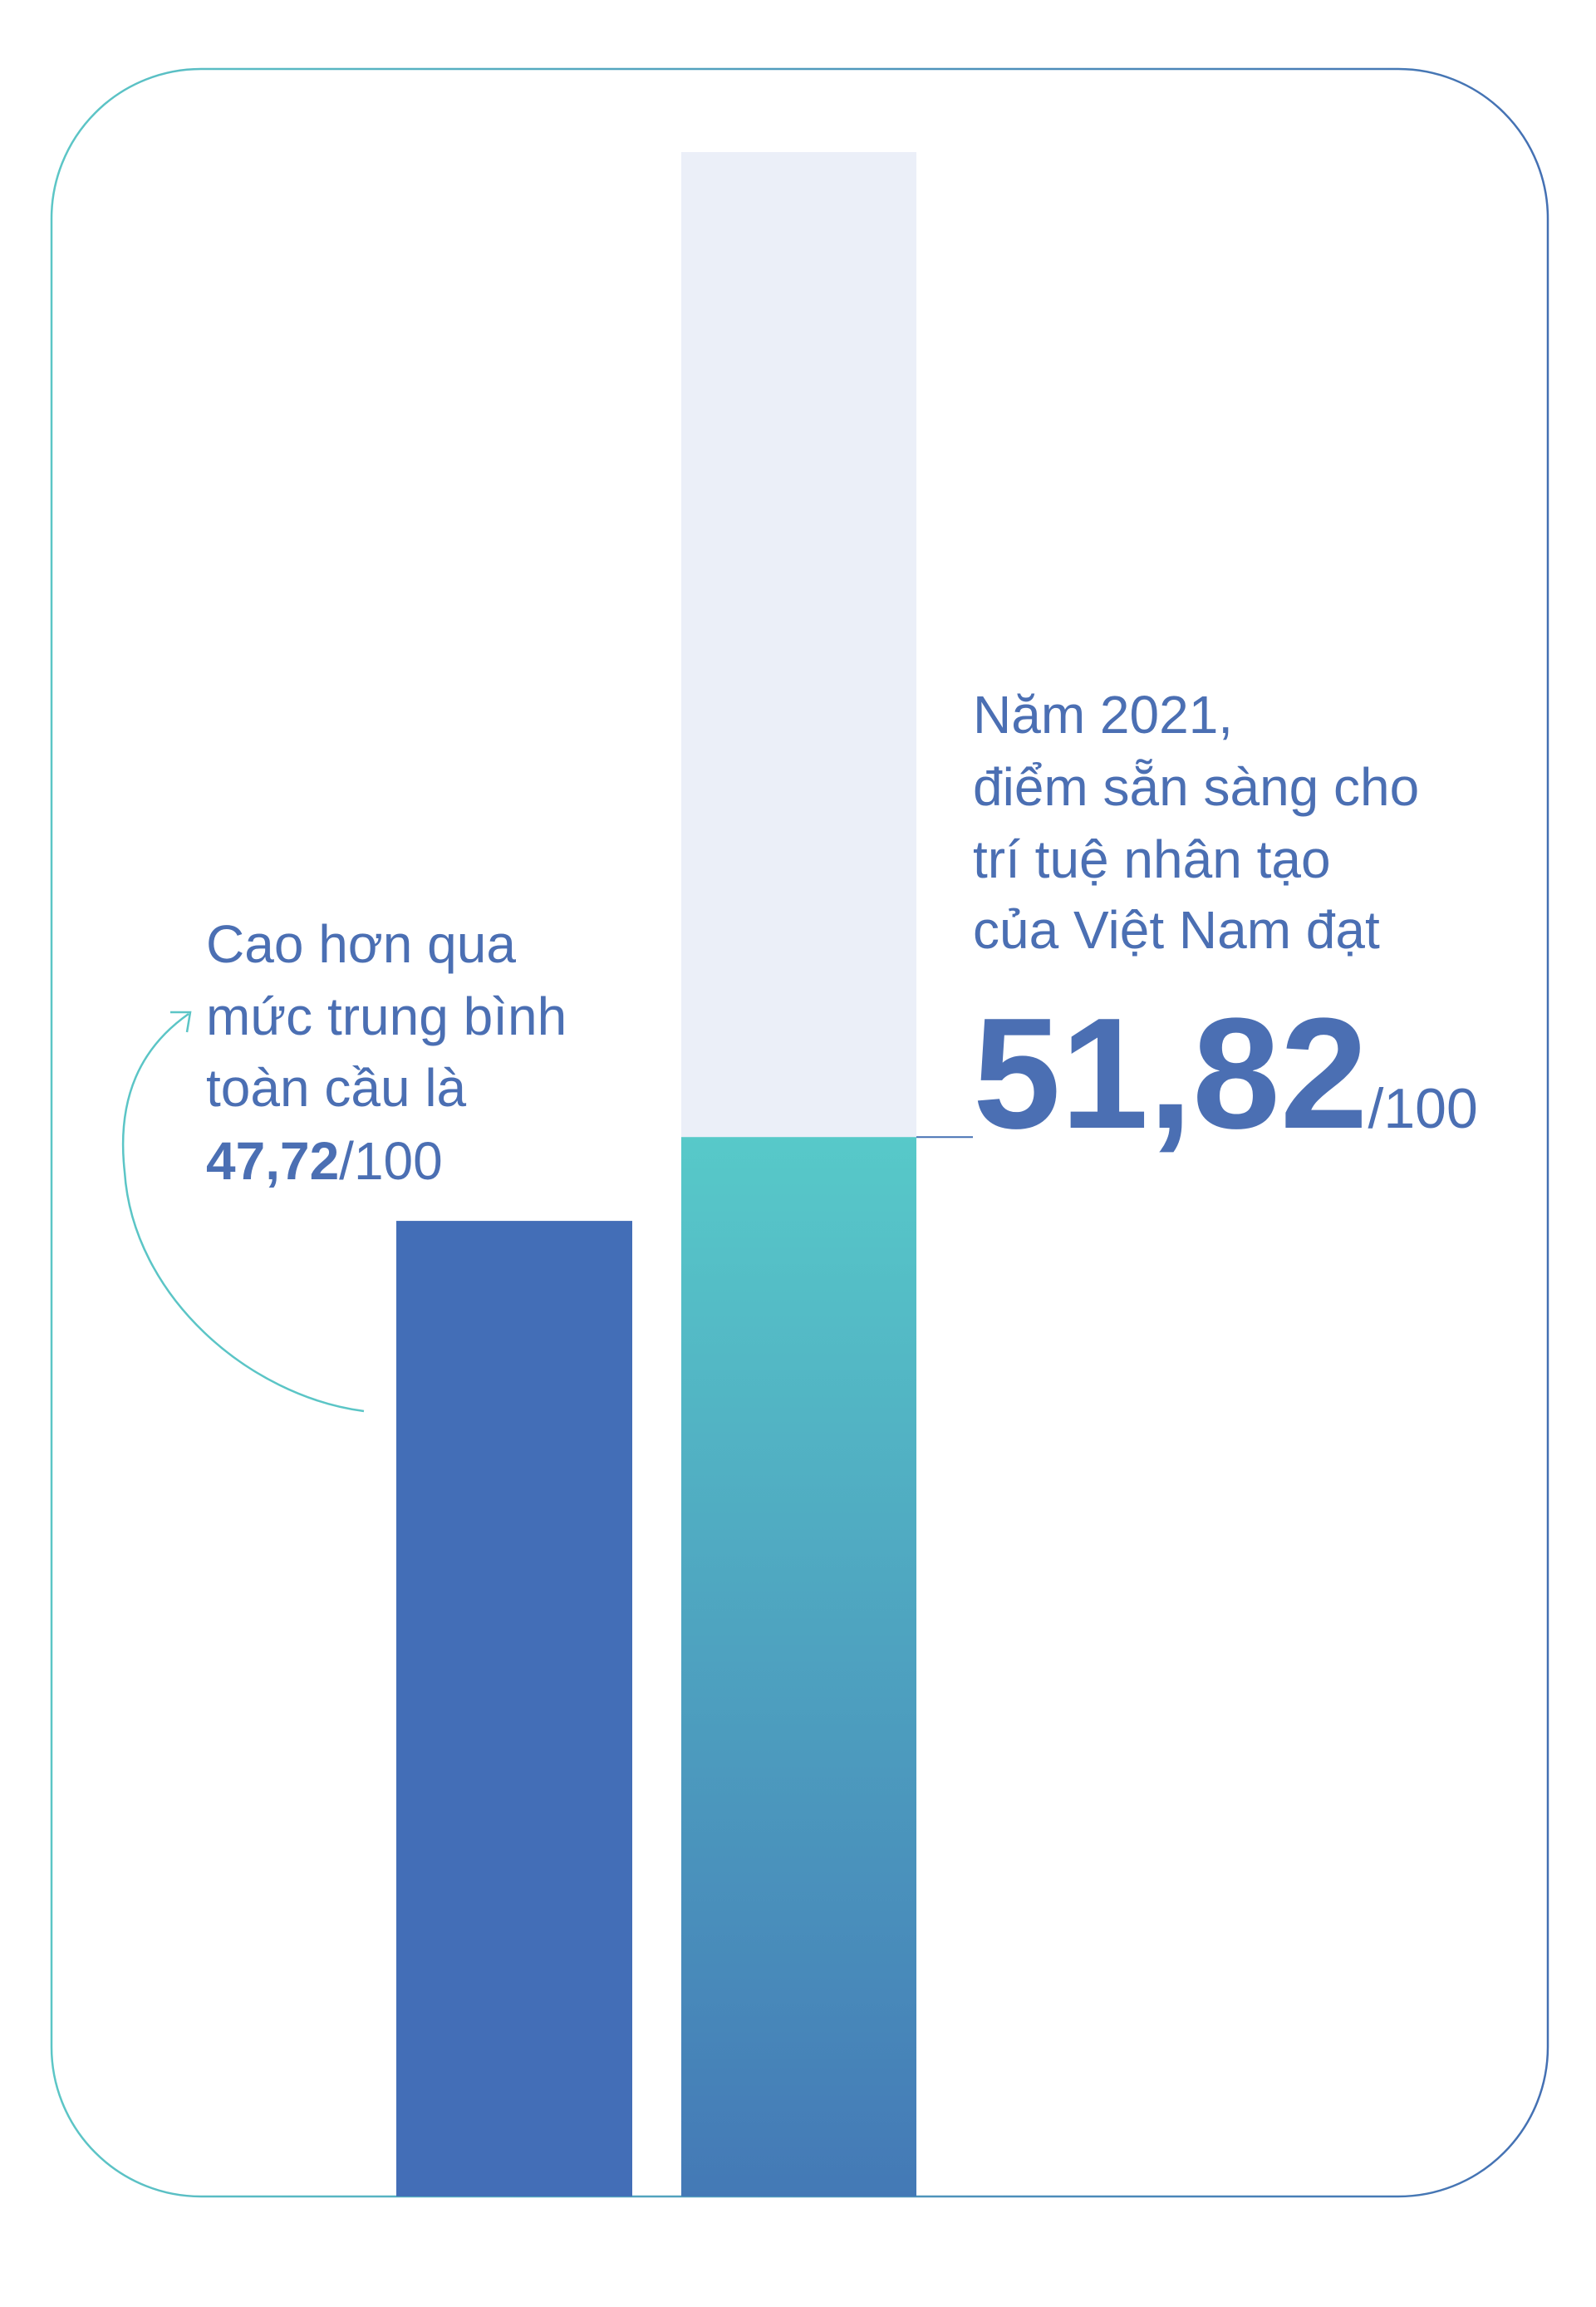 This screenshot has width=1596, height=2307. Describe the element at coordinates (361, 944) in the screenshot. I see `annotation-line: Cao hơn qua` at that location.